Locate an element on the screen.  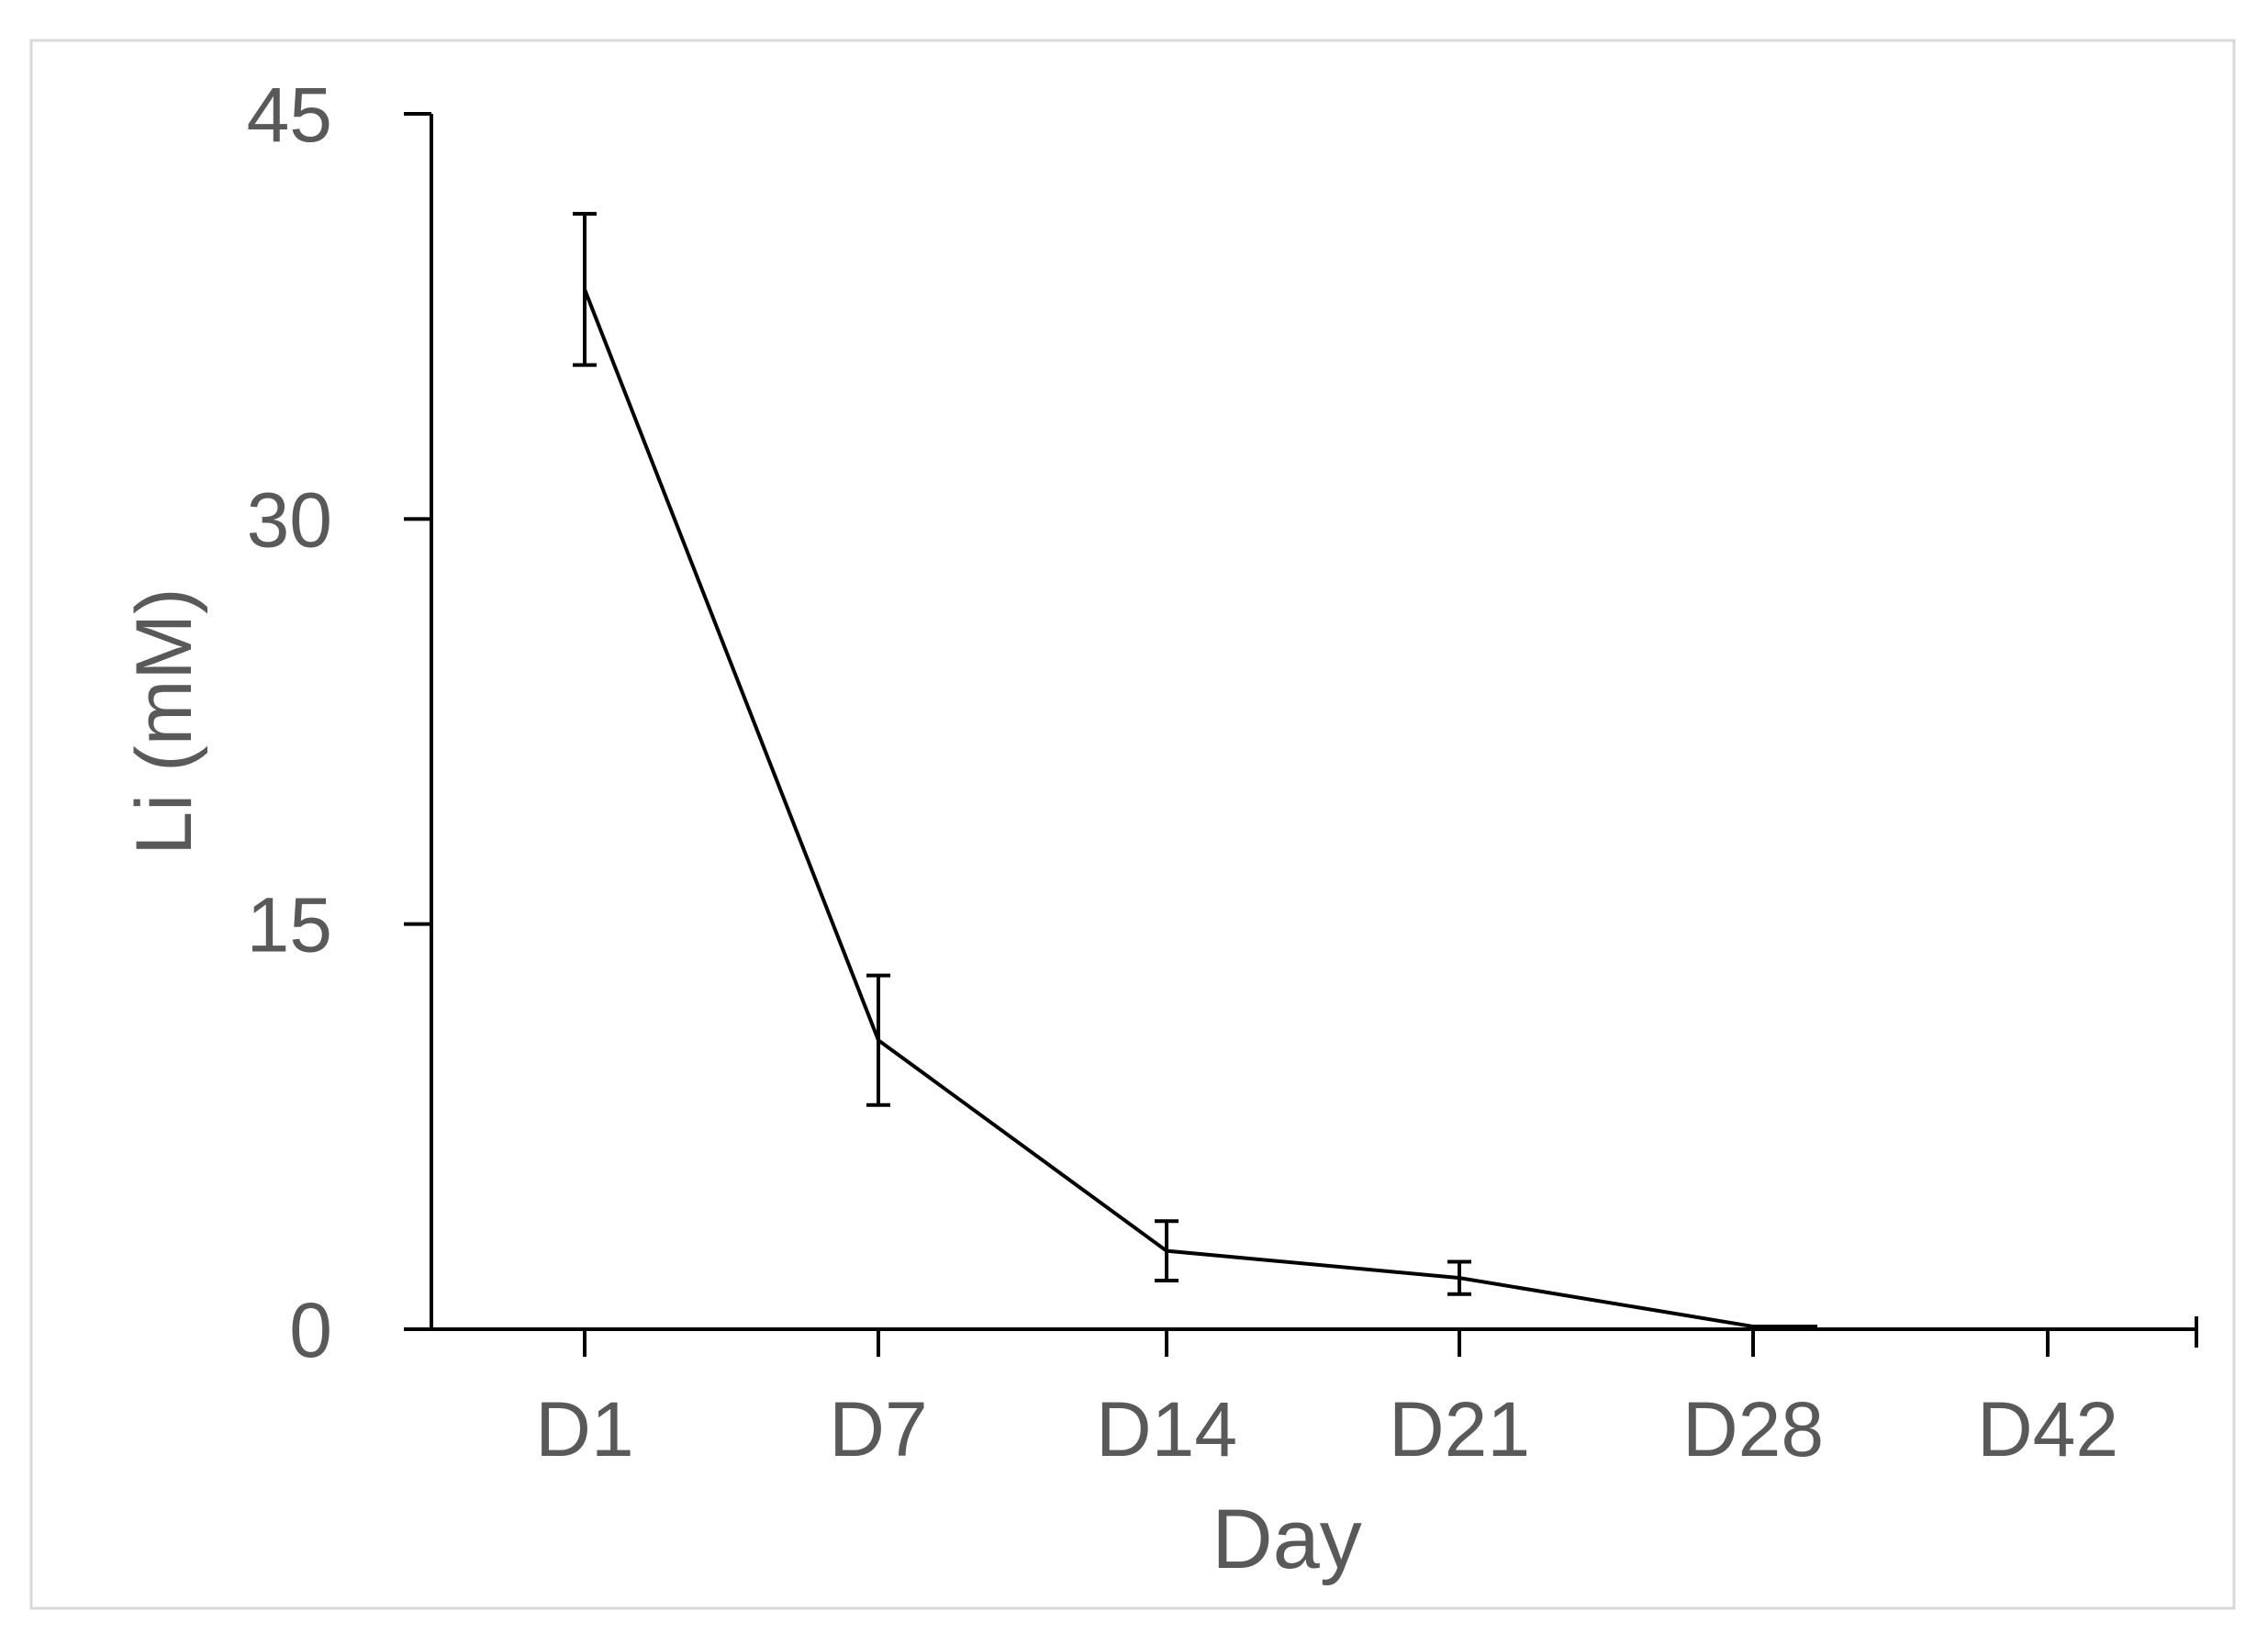
y-axis: 0 15 30 45 is located at coordinates (340, 722).